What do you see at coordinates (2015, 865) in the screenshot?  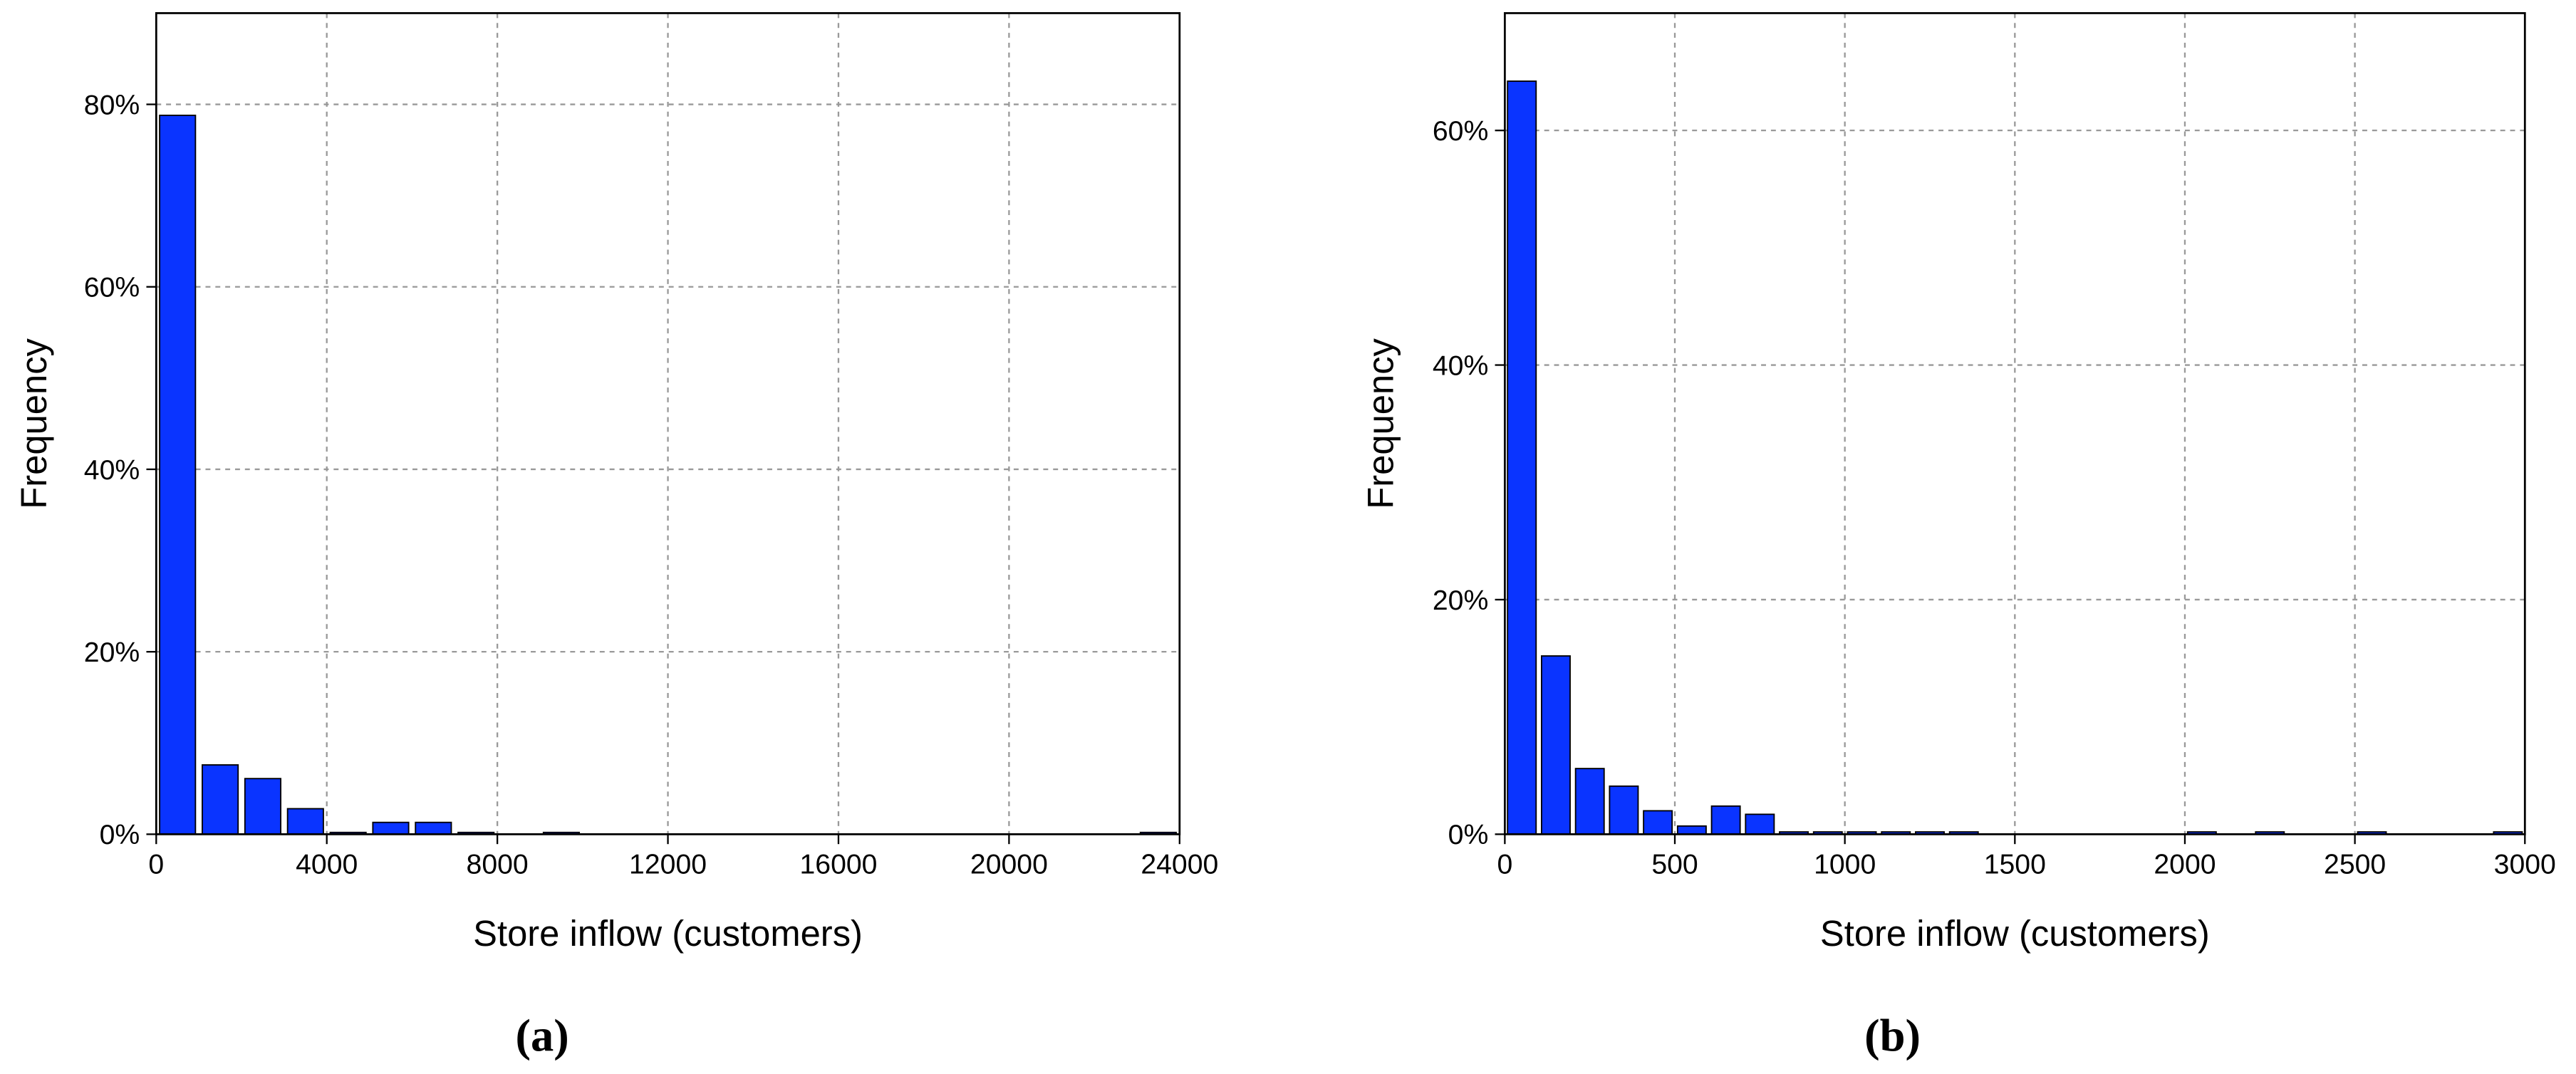 I see `x-tick-label: 1500` at bounding box center [2015, 865].